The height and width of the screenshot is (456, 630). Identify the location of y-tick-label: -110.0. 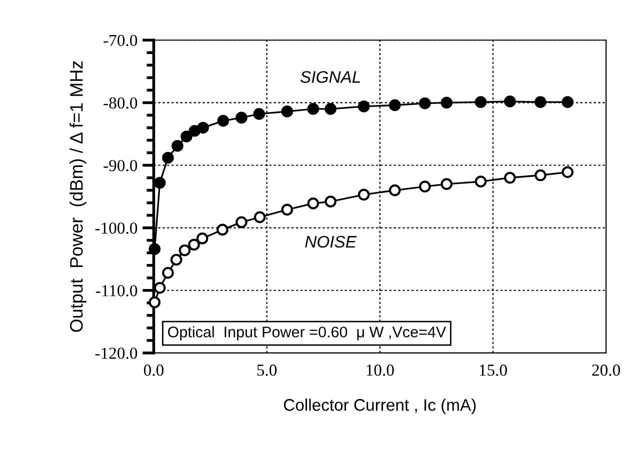
(117, 290).